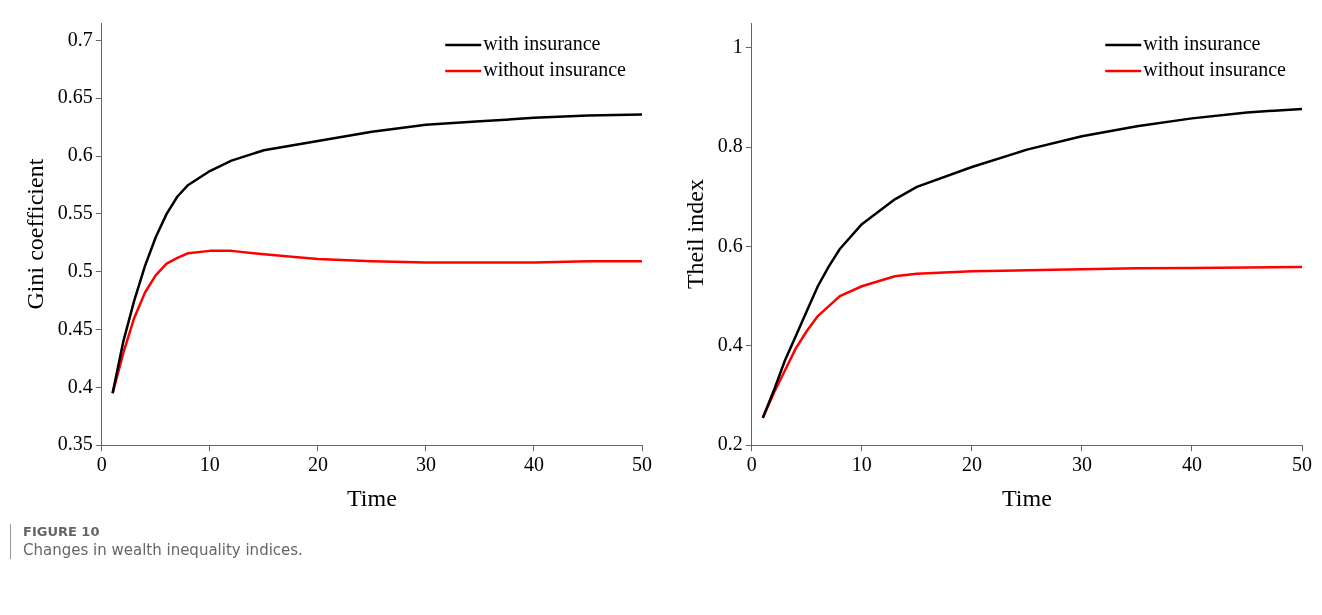  Describe the element at coordinates (730, 443) in the screenshot. I see `y-tick-label: 0.2` at that location.